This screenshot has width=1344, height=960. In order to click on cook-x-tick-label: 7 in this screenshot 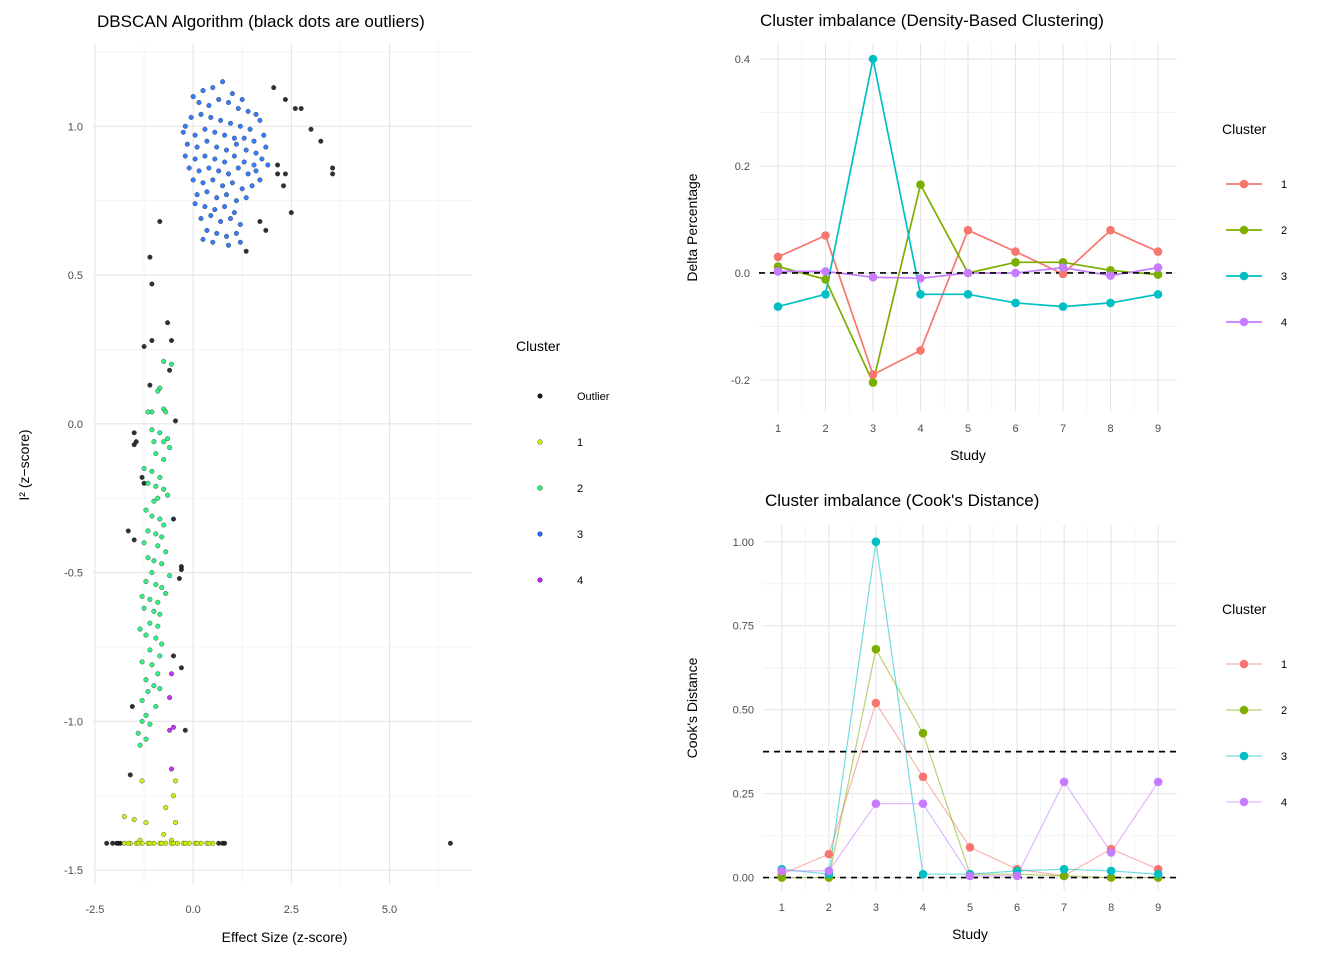, I will do `click(1064, 908)`.